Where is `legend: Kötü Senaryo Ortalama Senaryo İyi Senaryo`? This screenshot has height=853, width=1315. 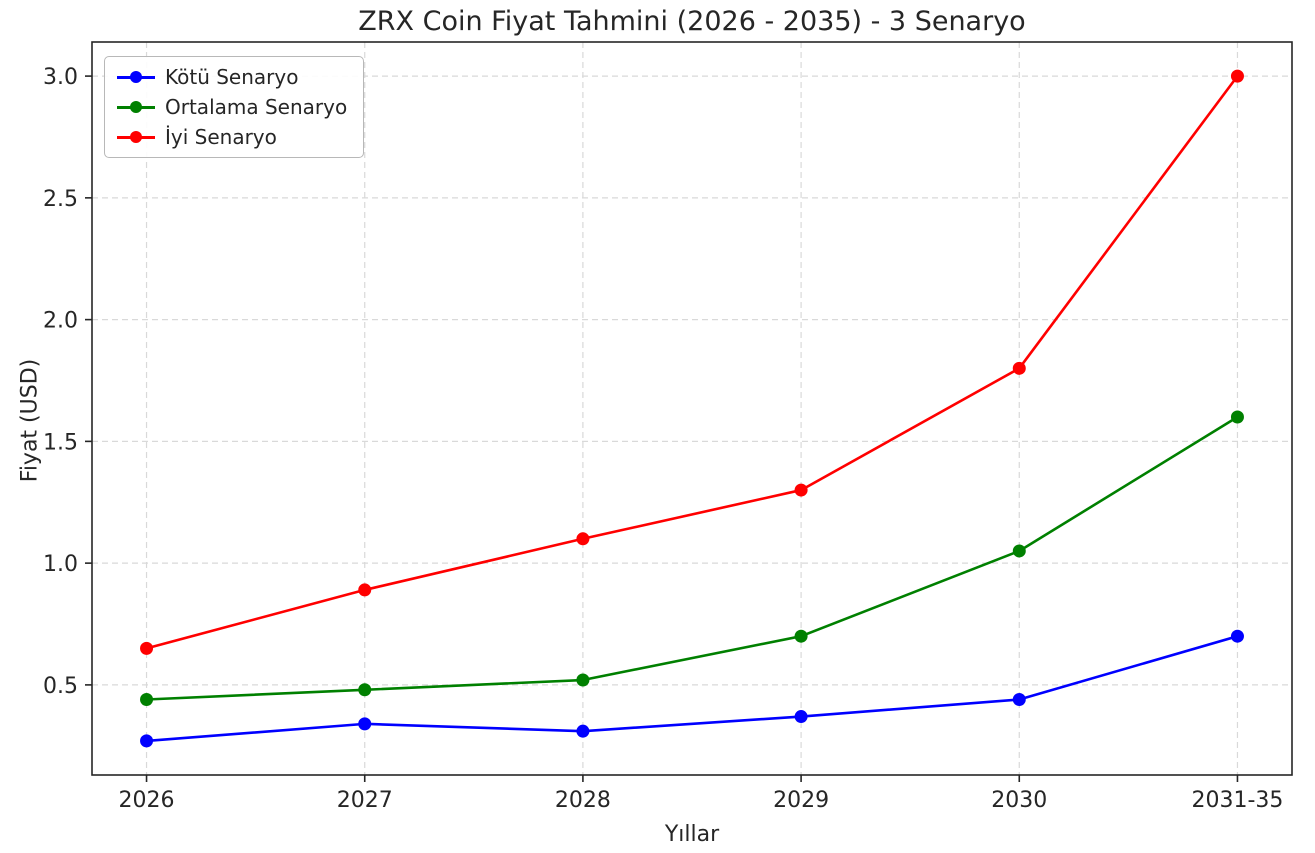
legend: Kötü Senaryo Ortalama Senaryo İyi Senaryo is located at coordinates (234, 107).